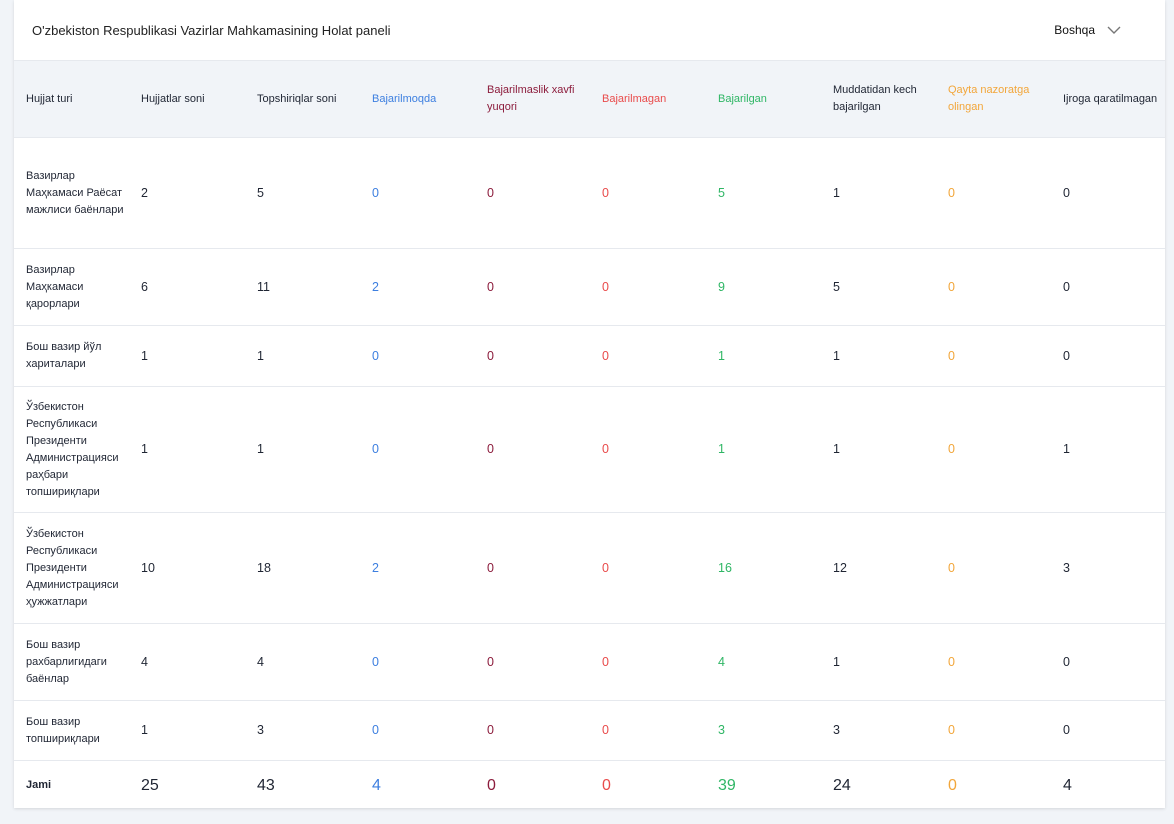 The width and height of the screenshot is (1174, 824). I want to click on column-header: Bajarilmoqda, so click(417, 99).